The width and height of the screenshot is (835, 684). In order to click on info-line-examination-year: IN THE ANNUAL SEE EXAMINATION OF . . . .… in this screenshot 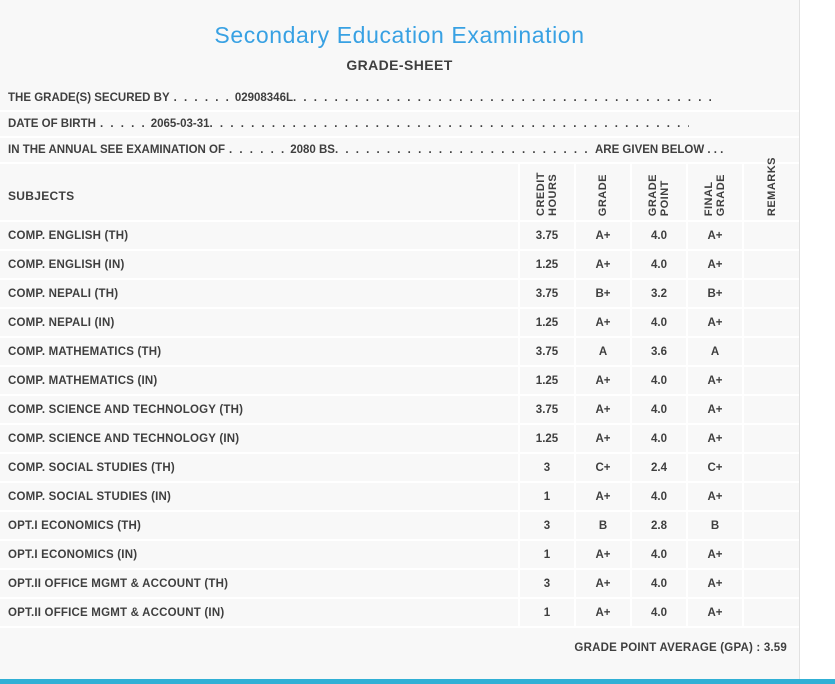, I will do `click(399, 151)`.